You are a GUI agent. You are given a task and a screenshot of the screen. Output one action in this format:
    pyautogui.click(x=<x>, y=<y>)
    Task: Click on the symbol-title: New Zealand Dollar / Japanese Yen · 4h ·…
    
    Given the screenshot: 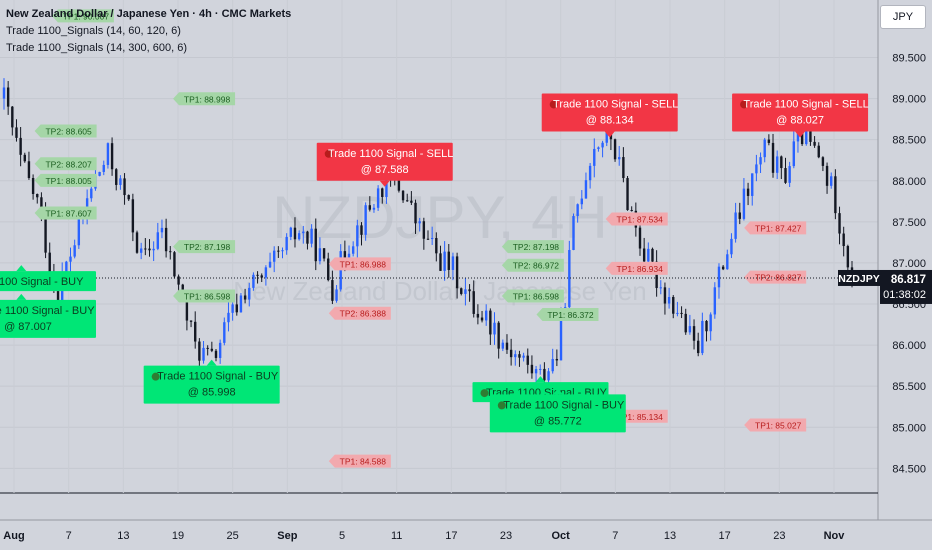 What is the action you would take?
    pyautogui.click(x=149, y=14)
    